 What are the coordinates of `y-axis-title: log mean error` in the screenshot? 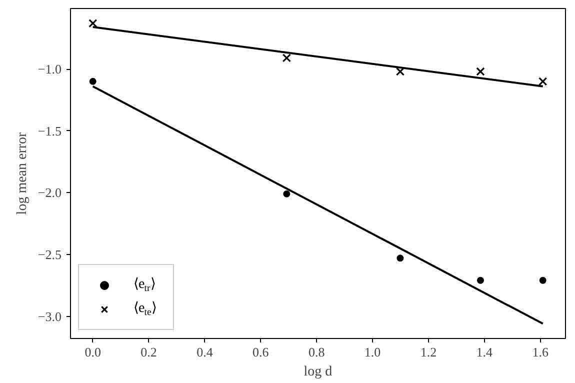 It's located at (22, 173).